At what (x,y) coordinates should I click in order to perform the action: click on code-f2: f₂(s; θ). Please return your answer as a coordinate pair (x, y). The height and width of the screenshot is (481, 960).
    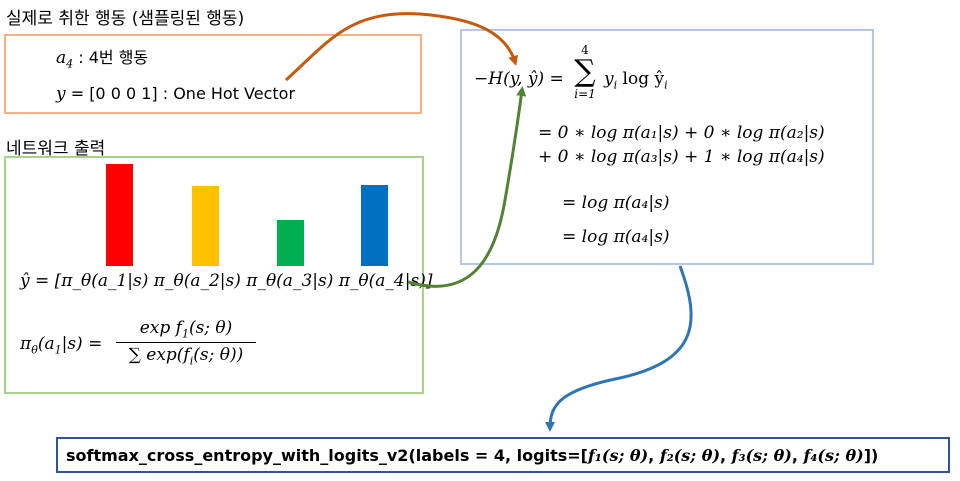
    Looking at the image, I should click on (690, 455).